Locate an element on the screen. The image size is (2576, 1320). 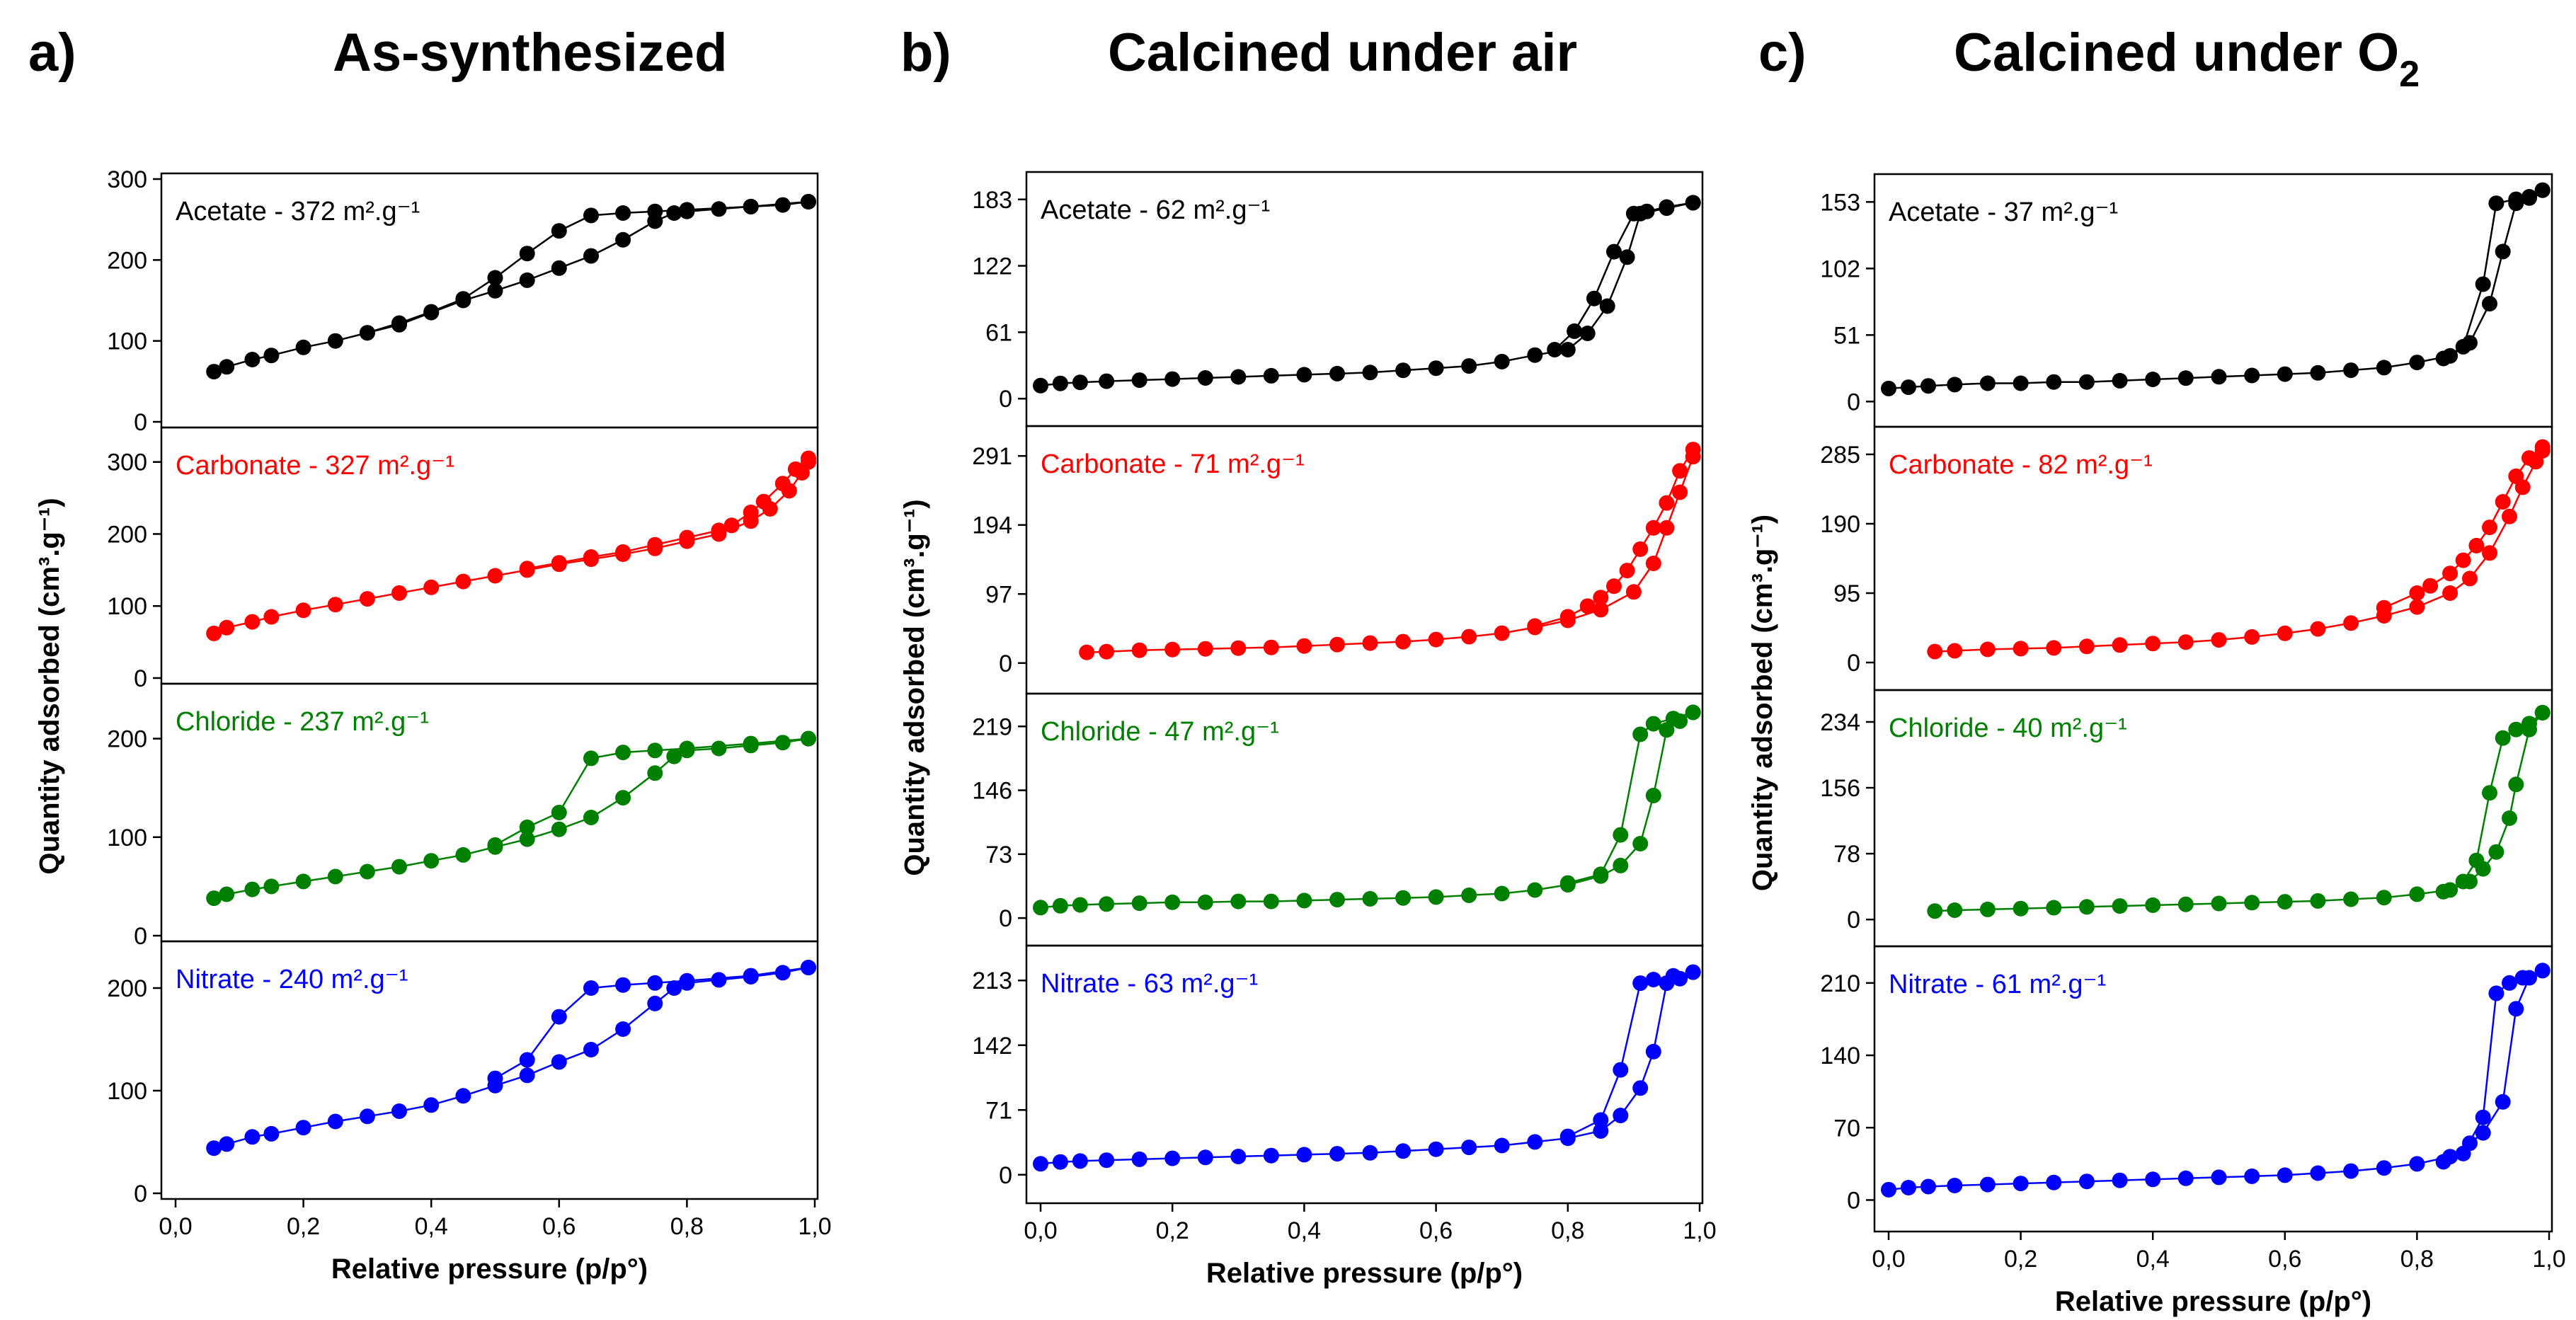
adsorption-line is located at coordinates (511, 819).